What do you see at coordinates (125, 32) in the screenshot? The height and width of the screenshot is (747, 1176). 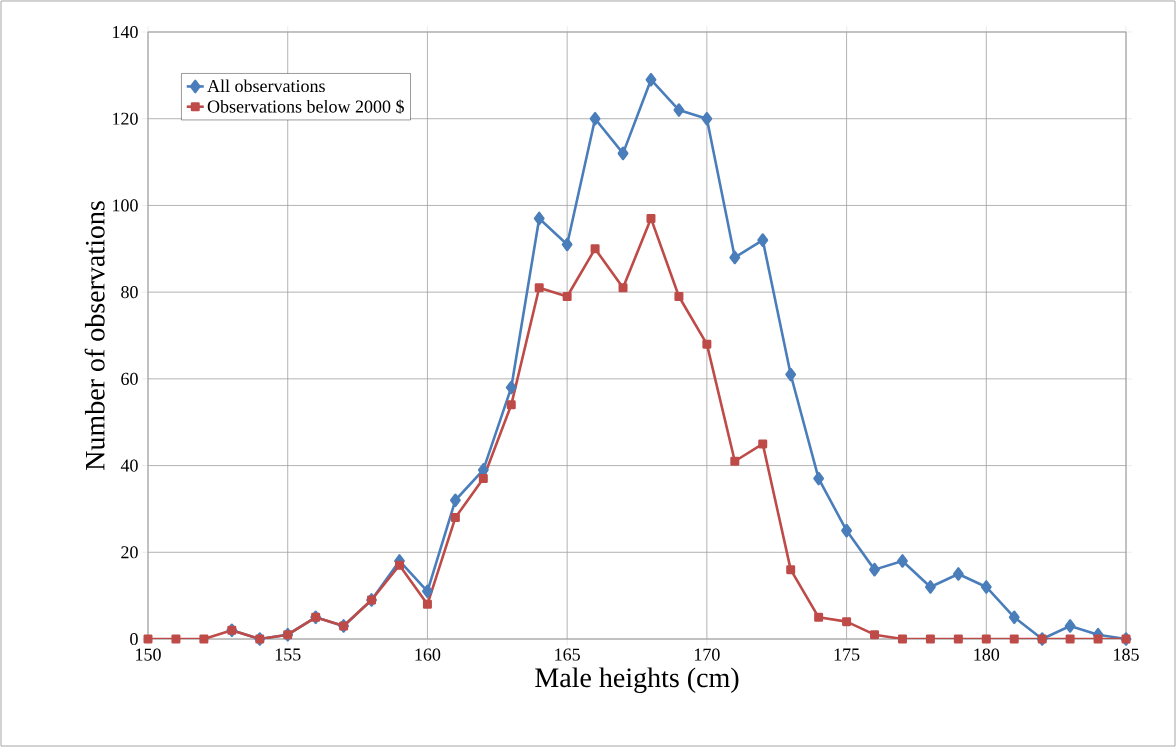 I see `y-tick-label: 140` at bounding box center [125, 32].